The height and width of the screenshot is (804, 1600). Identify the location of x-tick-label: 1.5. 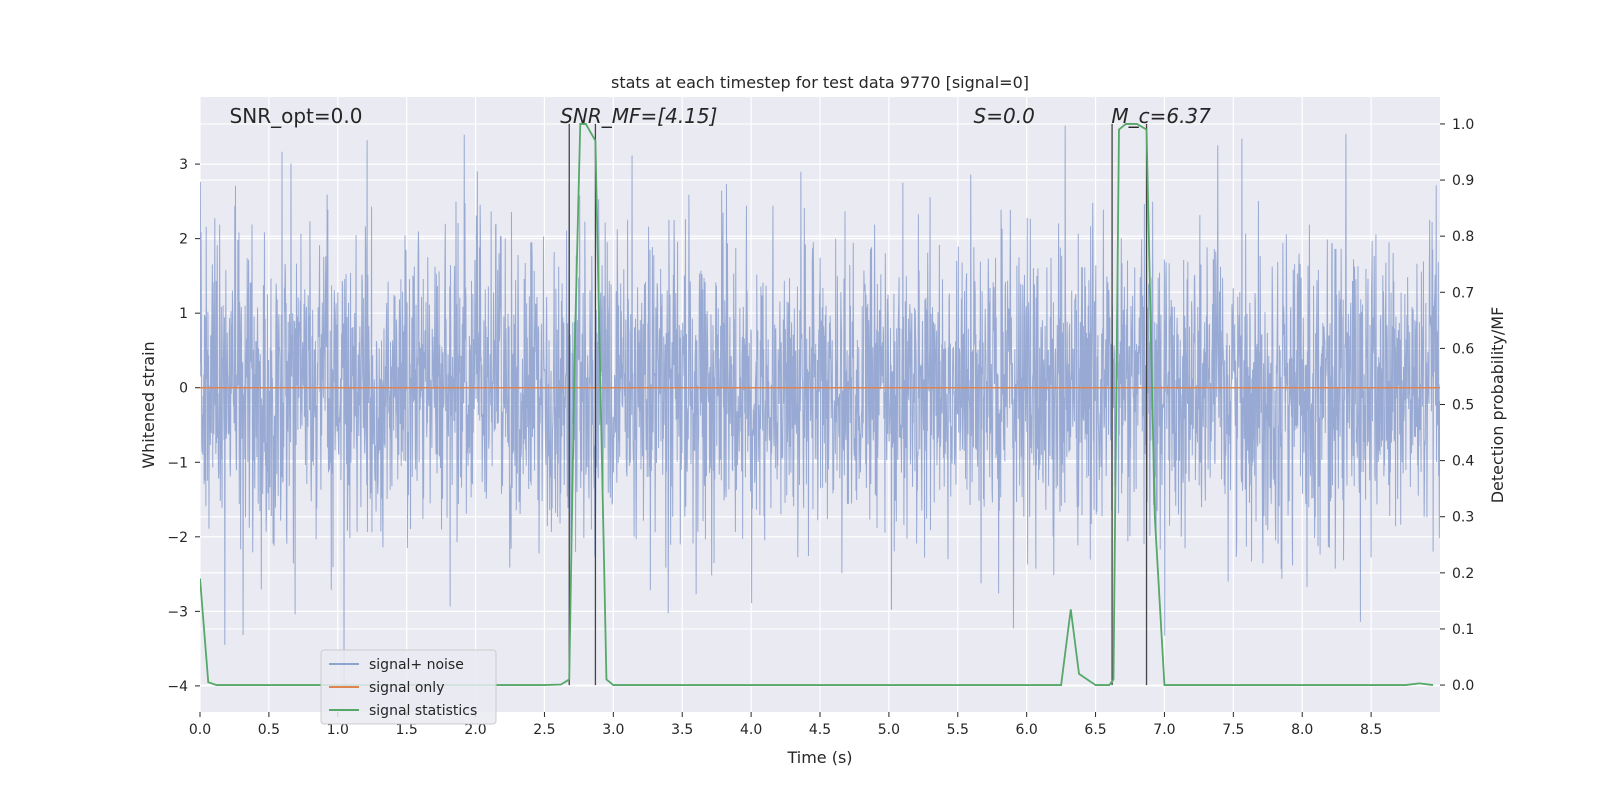
(407, 730).